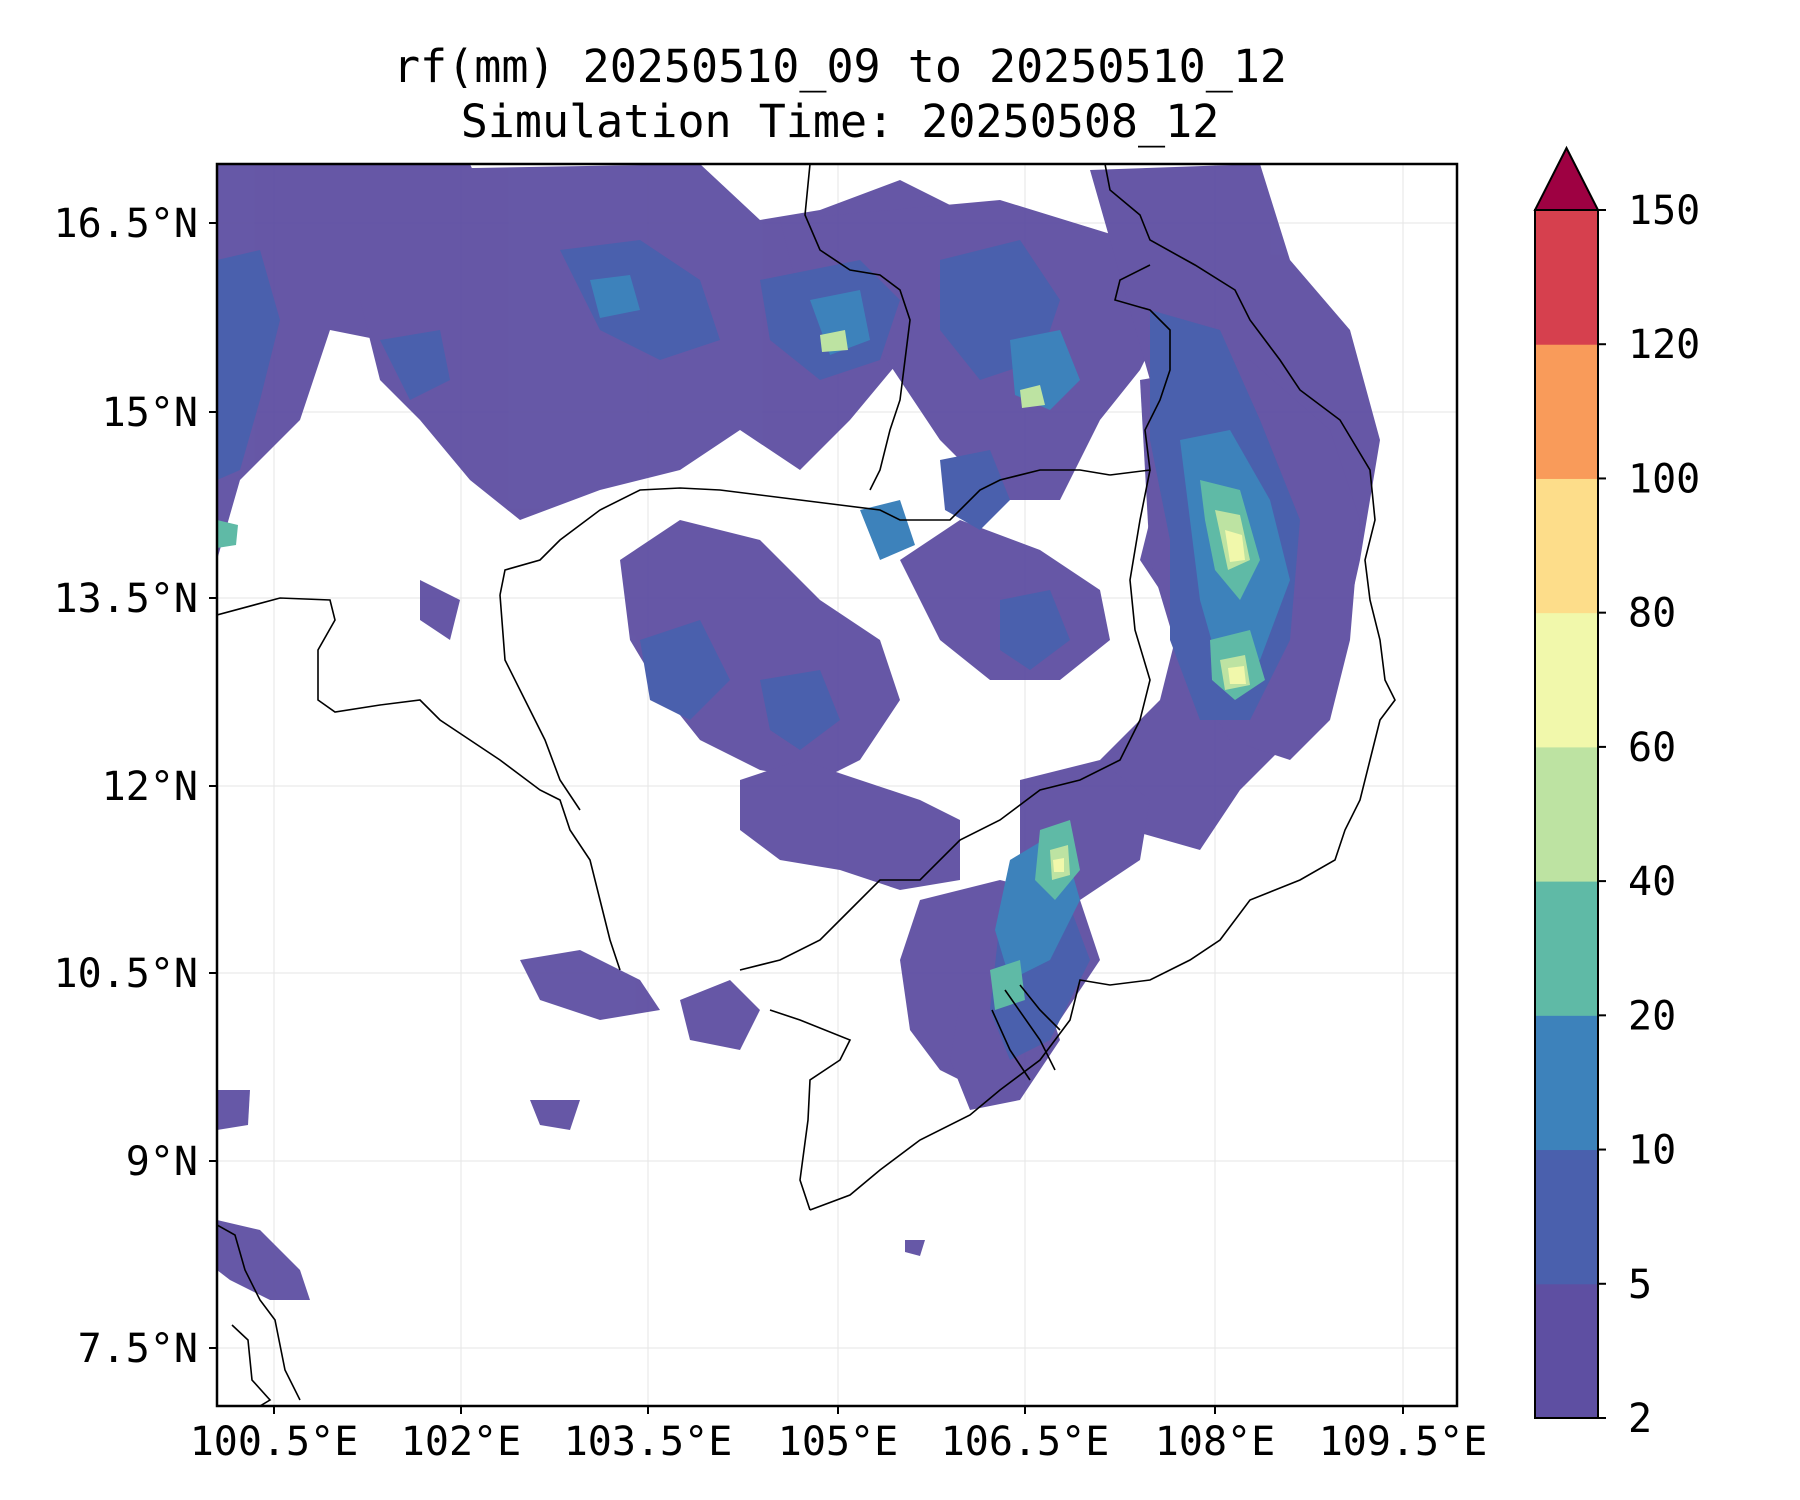 The width and height of the screenshot is (1800, 1500). I want to click on lat-tick-label: 13.5°N, so click(126, 599).